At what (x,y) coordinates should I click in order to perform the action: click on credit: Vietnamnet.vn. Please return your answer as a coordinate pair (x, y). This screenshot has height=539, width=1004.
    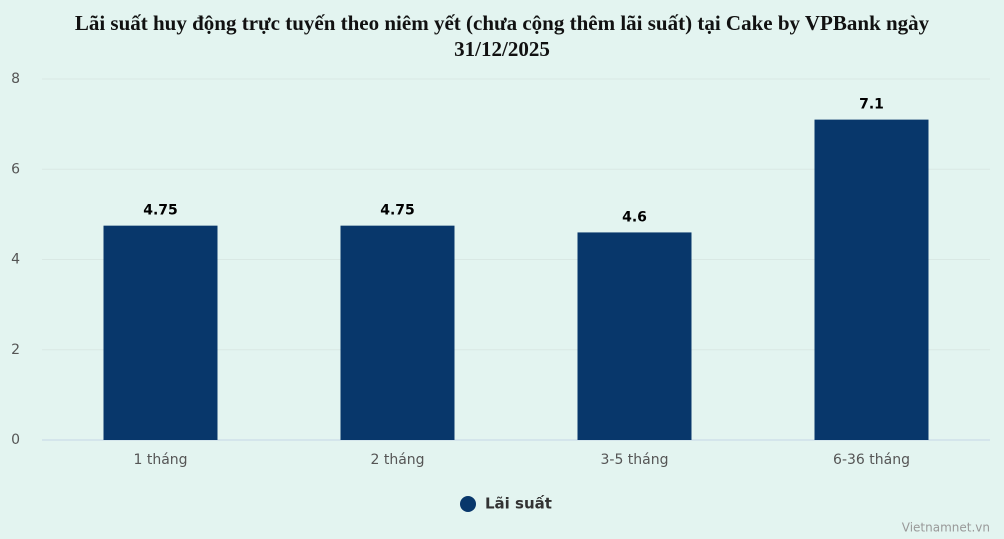
    Looking at the image, I should click on (946, 528).